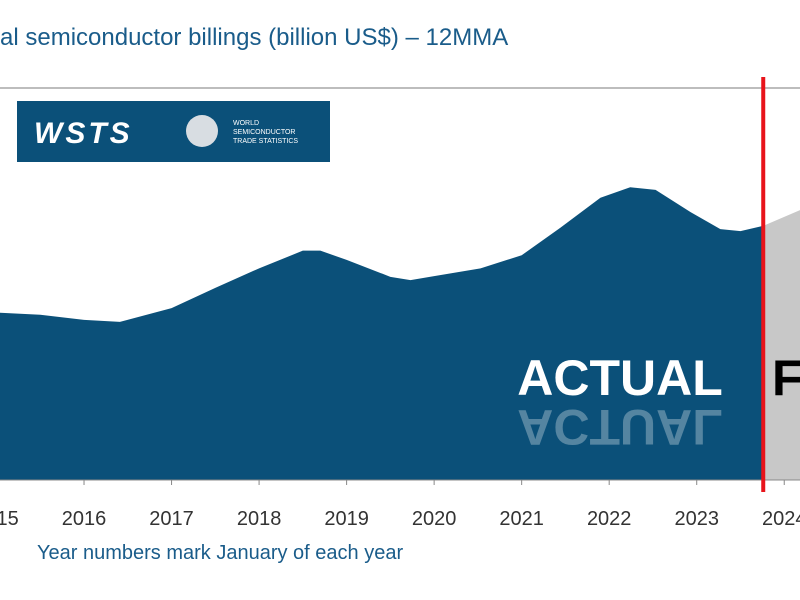  What do you see at coordinates (84, 519) in the screenshot?
I see `x-tick-label: 2016` at bounding box center [84, 519].